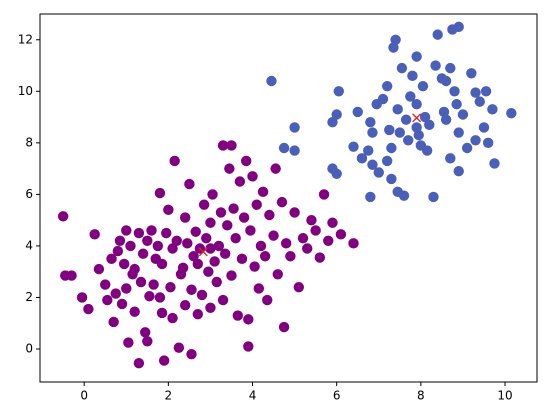 The image size is (559, 407). What do you see at coordinates (504, 396) in the screenshot?
I see `x-tick-label: 10` at bounding box center [504, 396].